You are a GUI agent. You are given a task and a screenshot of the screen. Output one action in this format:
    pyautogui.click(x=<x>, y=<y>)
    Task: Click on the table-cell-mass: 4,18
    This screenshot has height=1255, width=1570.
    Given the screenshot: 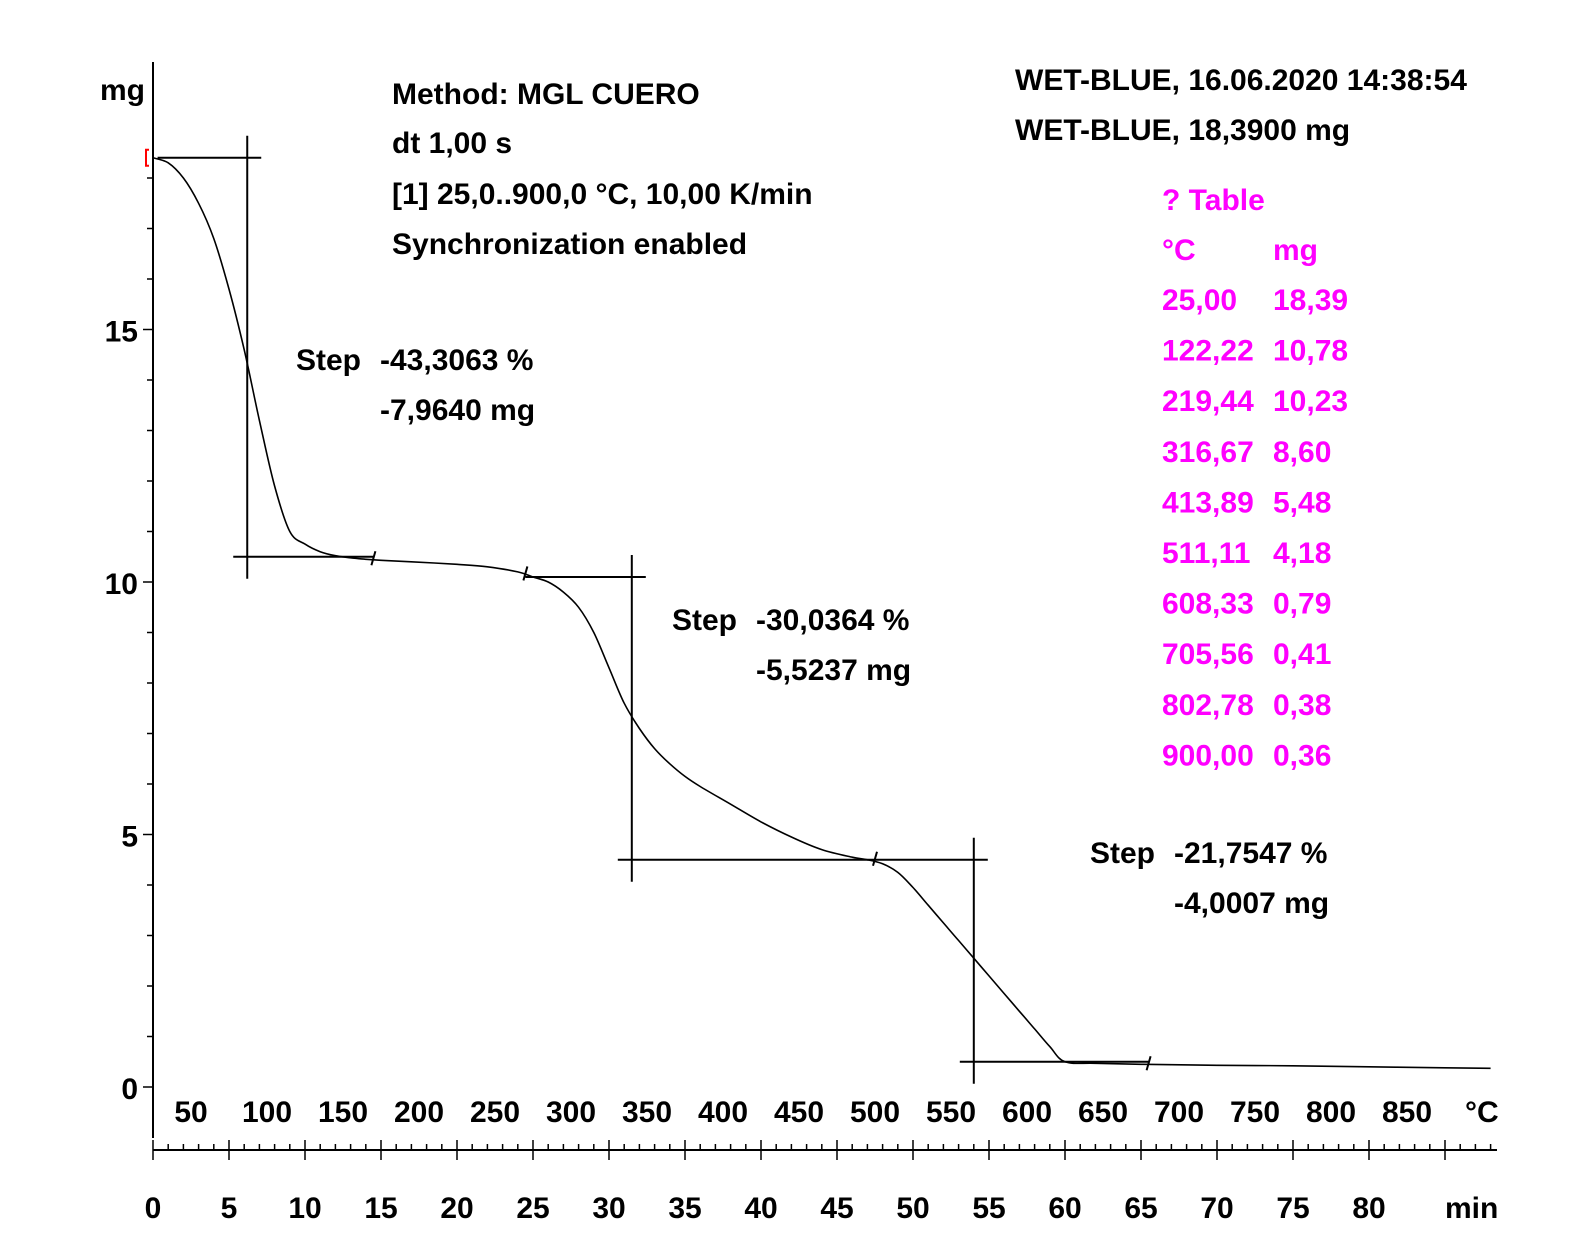 What is the action you would take?
    pyautogui.click(x=1302, y=553)
    